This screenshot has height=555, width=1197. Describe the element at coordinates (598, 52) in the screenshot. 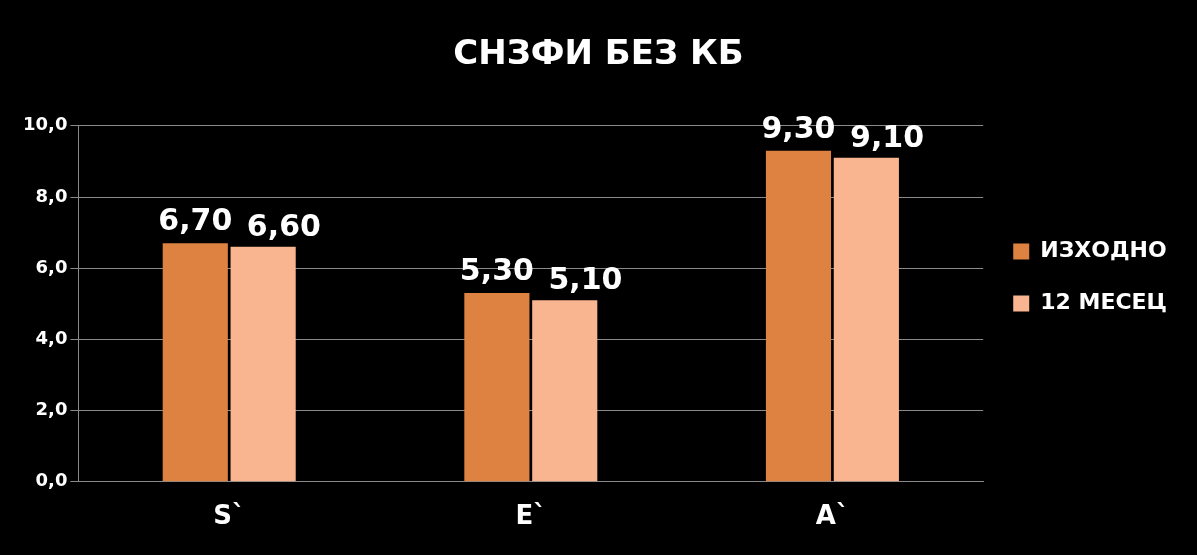

I see `chart-title: СНЗФИ БЕЗ КБ` at that location.